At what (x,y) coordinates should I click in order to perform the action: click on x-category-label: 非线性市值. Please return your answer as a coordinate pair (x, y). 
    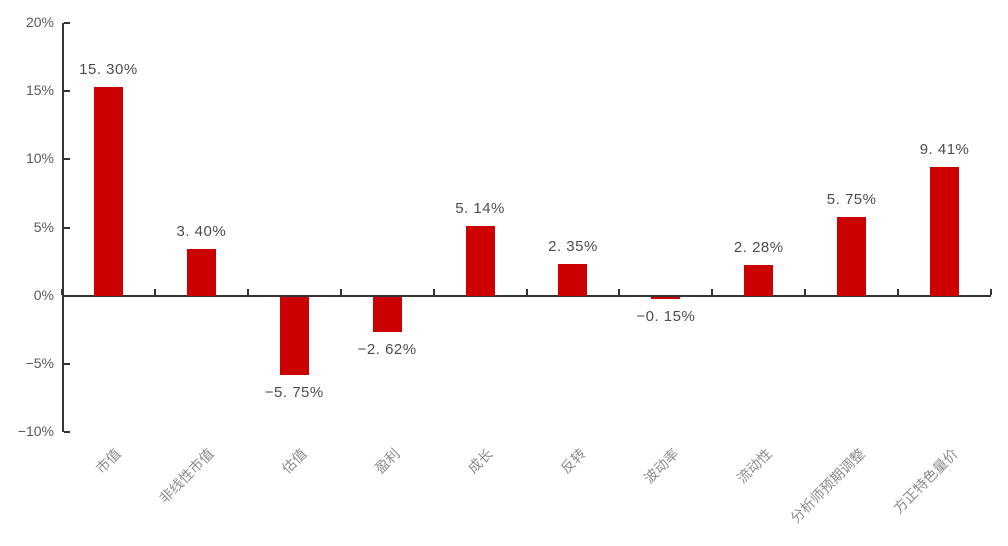
    Looking at the image, I should click on (187, 476).